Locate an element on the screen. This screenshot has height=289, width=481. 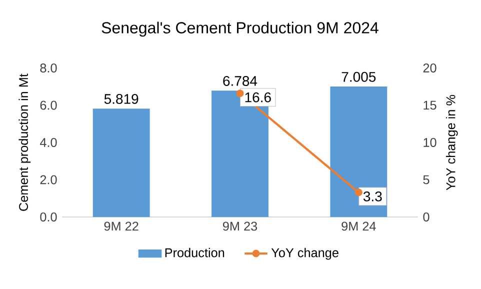
data-label: 5.819 is located at coordinates (121, 99).